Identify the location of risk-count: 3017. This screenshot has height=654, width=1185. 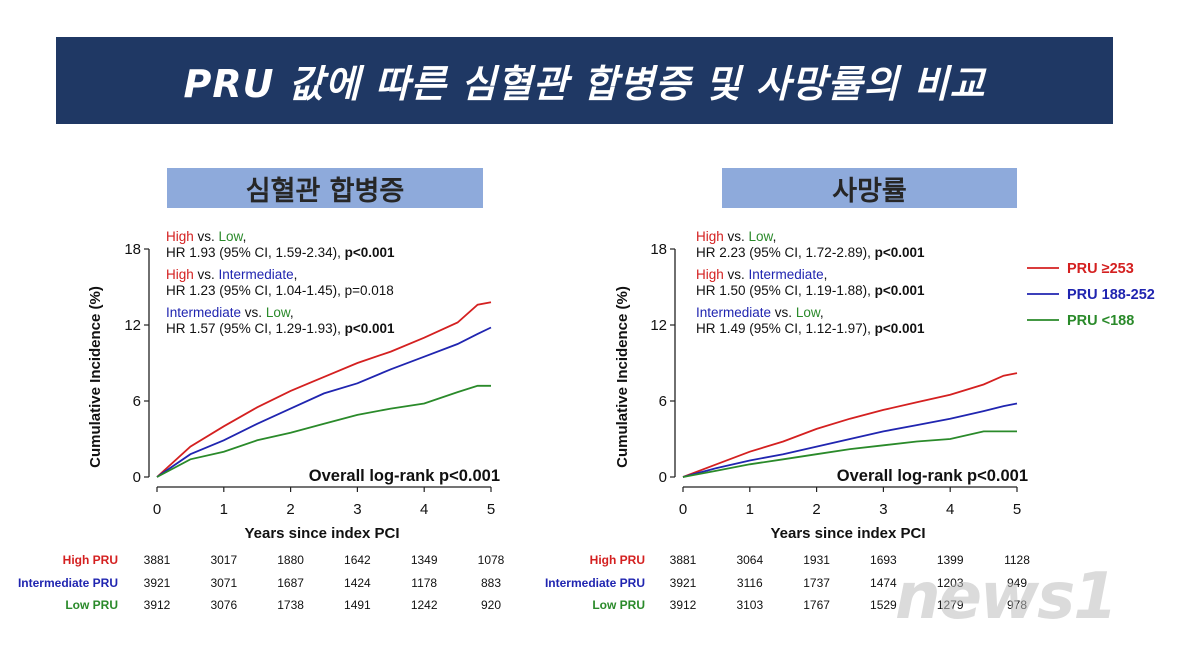
(224, 560).